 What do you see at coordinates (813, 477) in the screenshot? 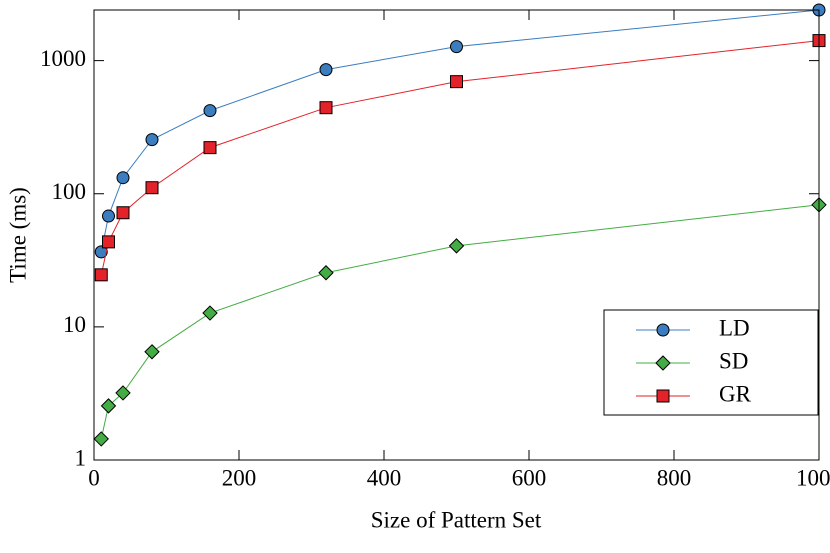
I see `x-tick-label: 1000` at bounding box center [813, 477].